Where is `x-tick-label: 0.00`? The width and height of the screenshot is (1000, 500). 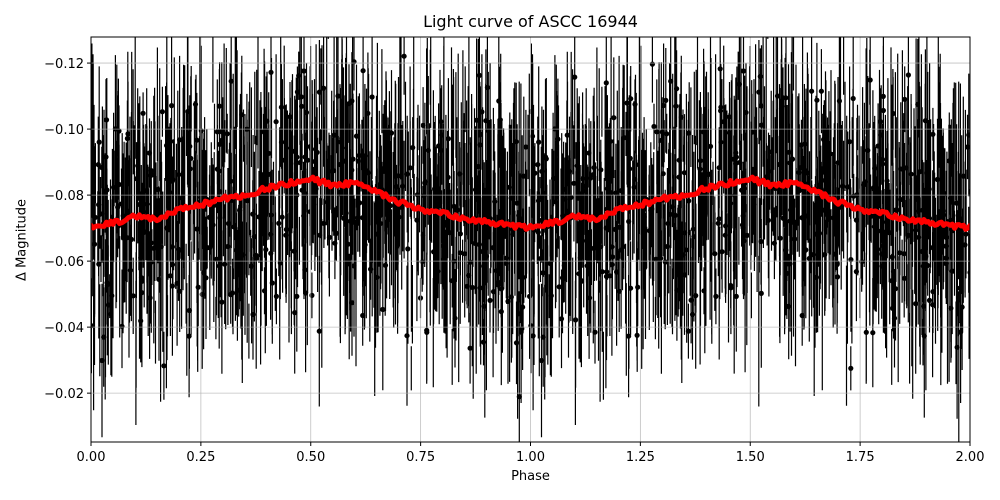 x-tick-label: 0.00 is located at coordinates (91, 457).